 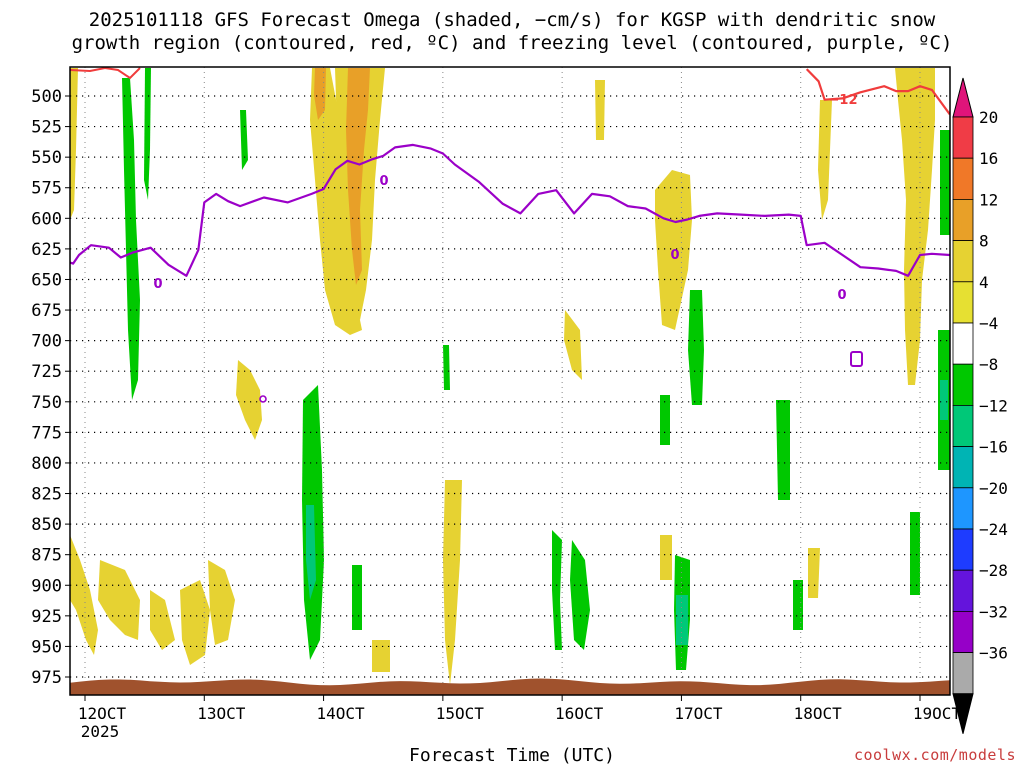 What do you see at coordinates (46, 128) in the screenshot?
I see `y-tick-label: 525` at bounding box center [46, 128].